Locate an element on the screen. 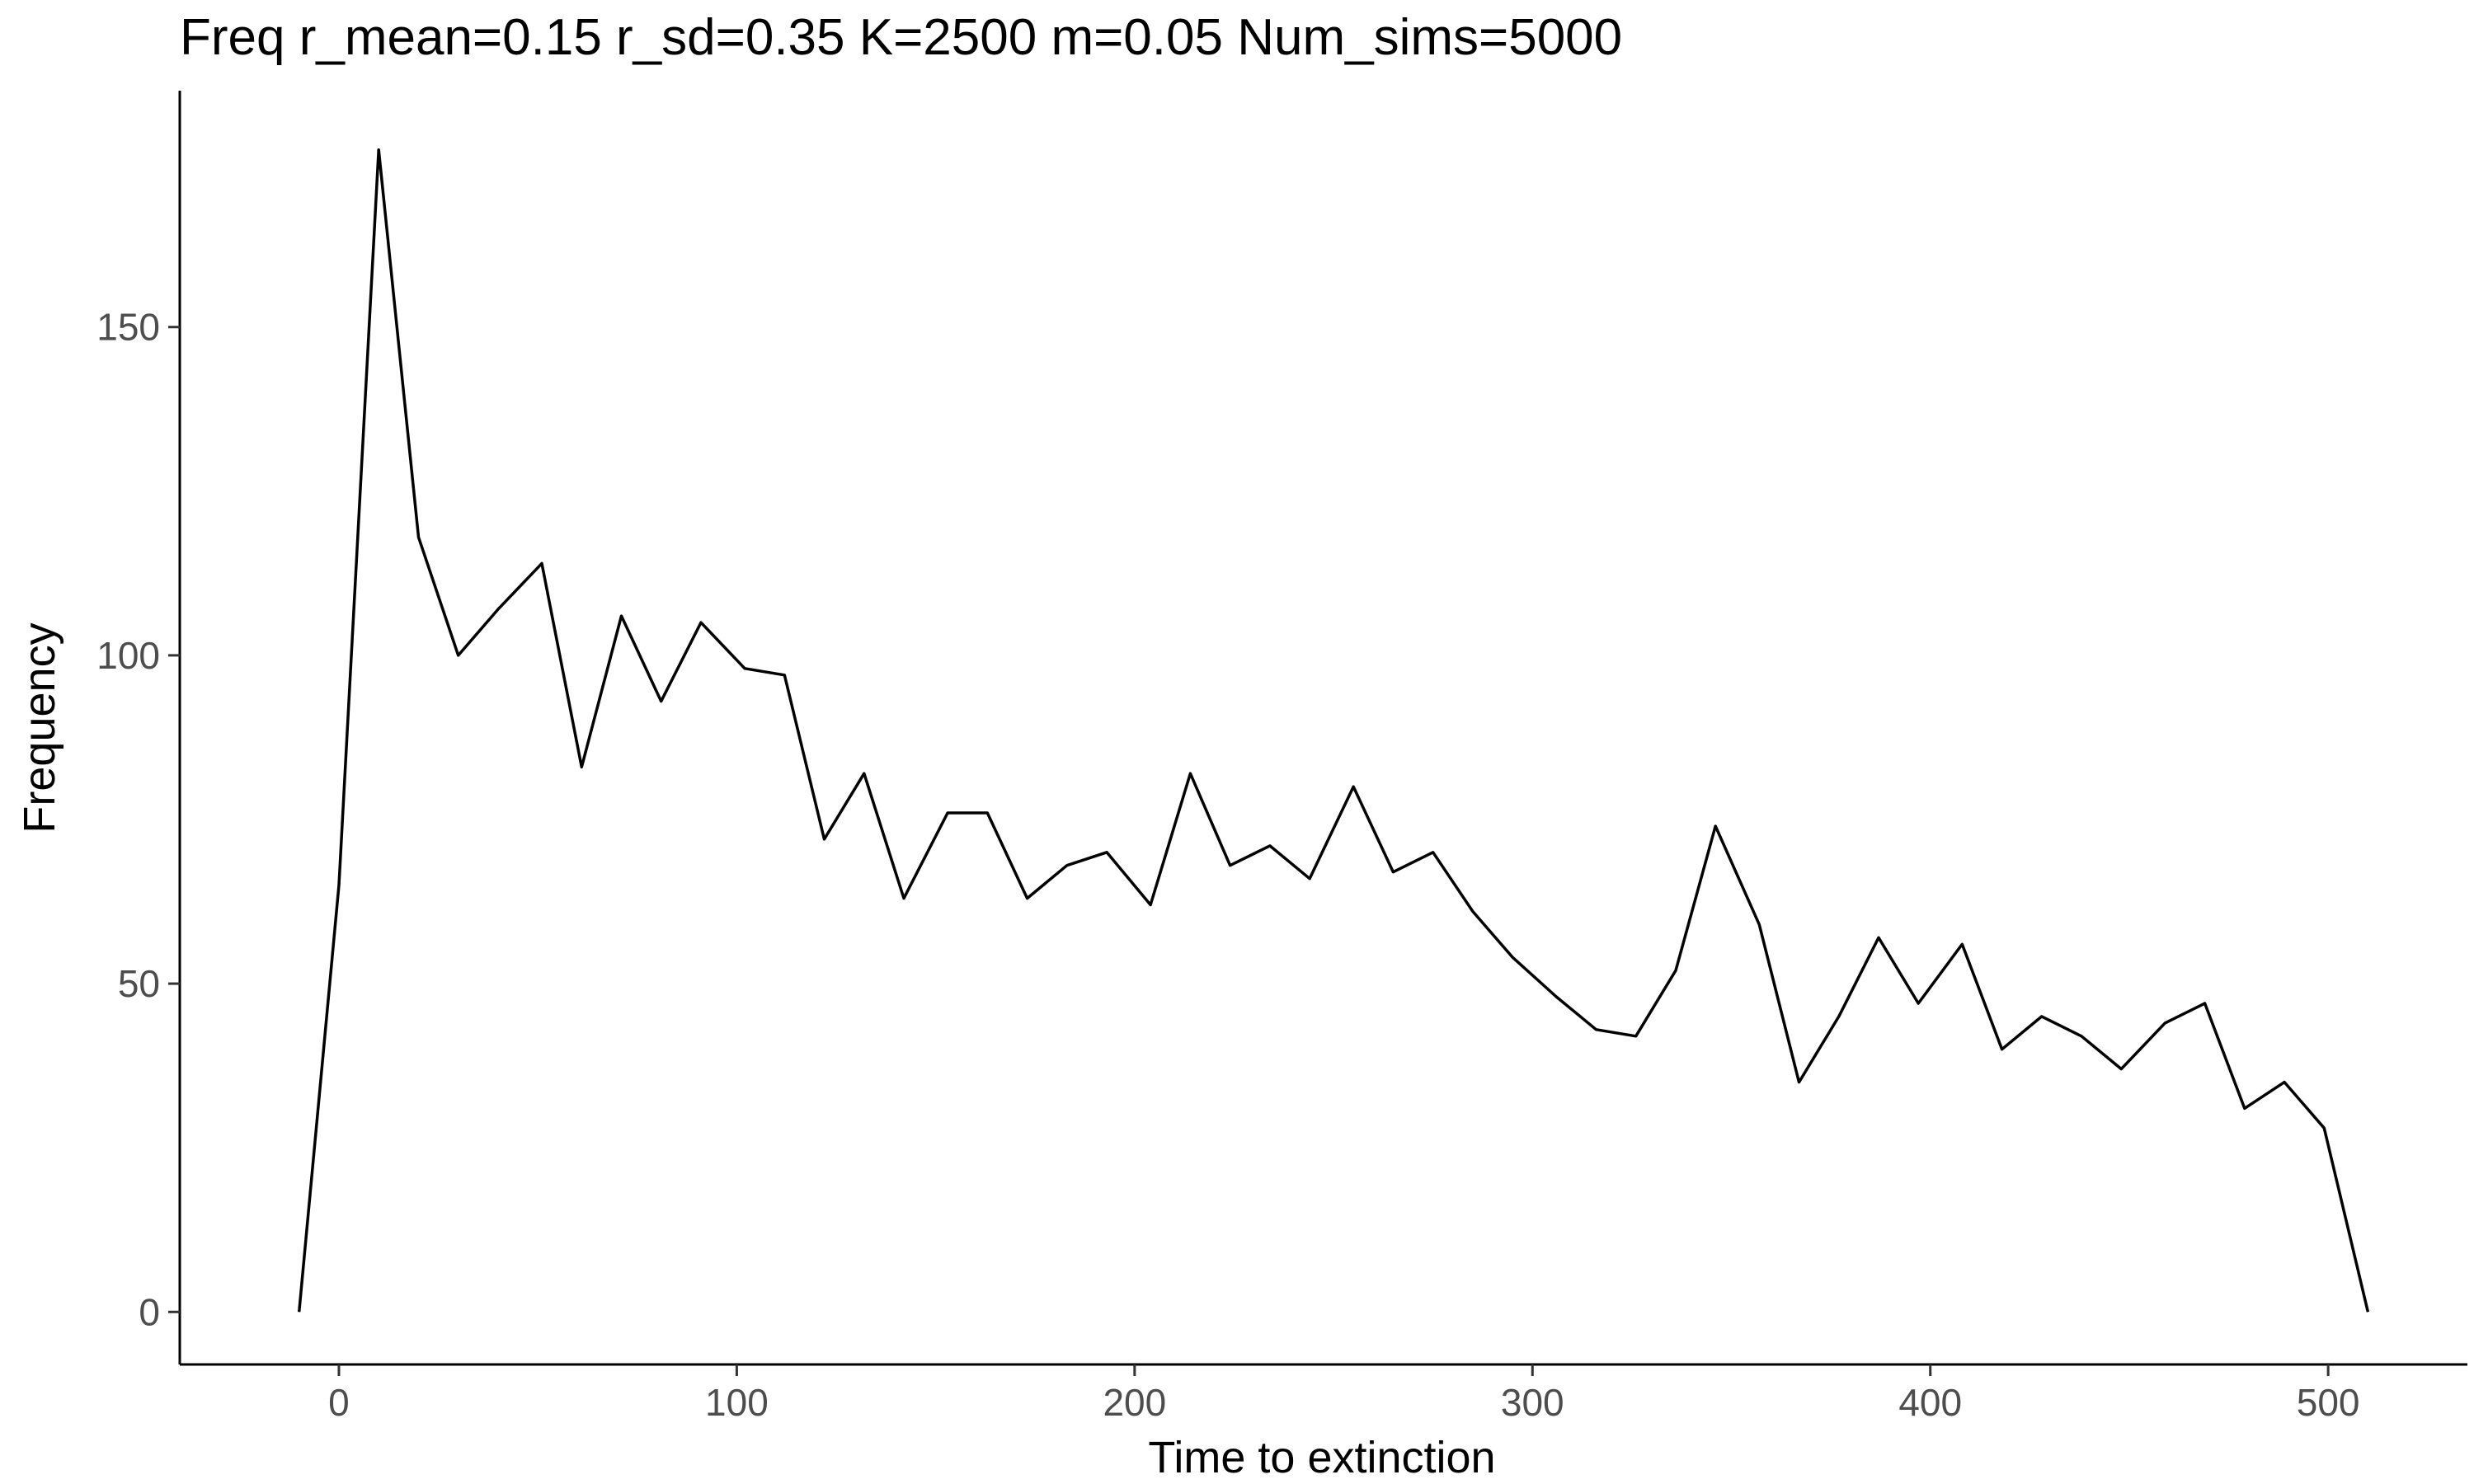  y-tick-label: 50 is located at coordinates (139, 983).